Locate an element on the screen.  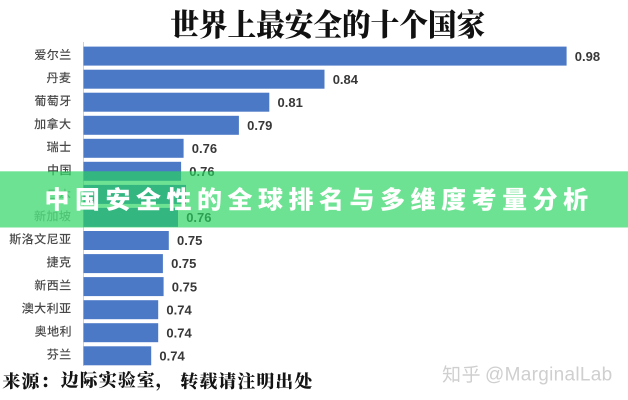
svg-text: @MarginalLab is located at coordinates (548, 375).